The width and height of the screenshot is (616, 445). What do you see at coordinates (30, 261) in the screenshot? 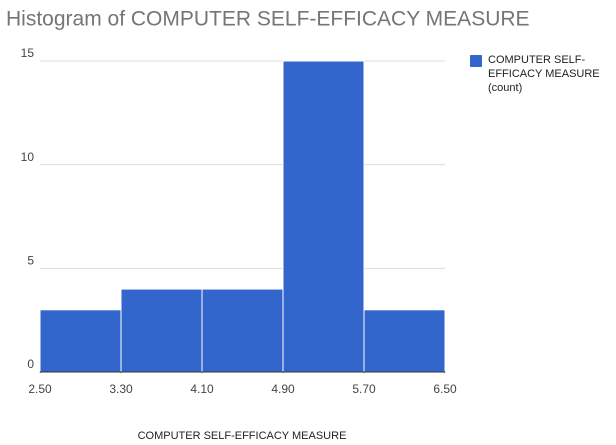
I see `y-tick-label: 5` at bounding box center [30, 261].